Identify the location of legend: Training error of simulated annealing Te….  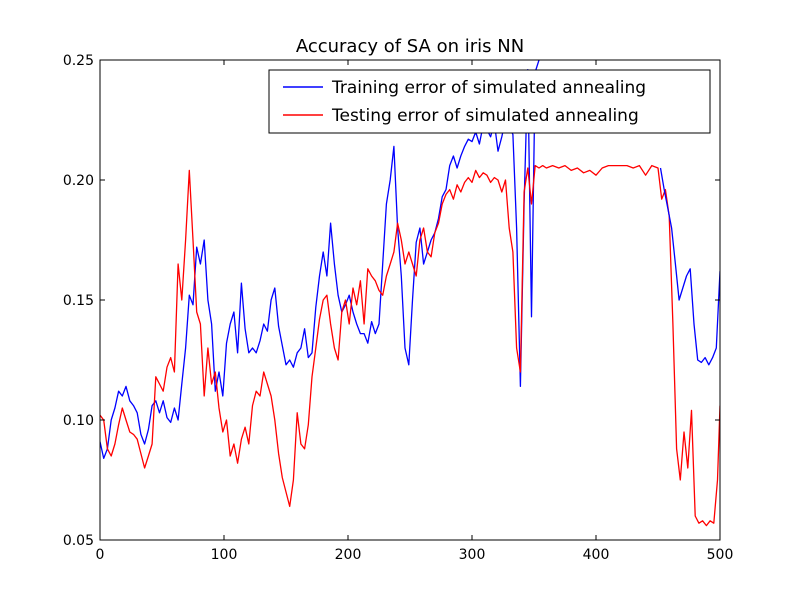
(489, 101).